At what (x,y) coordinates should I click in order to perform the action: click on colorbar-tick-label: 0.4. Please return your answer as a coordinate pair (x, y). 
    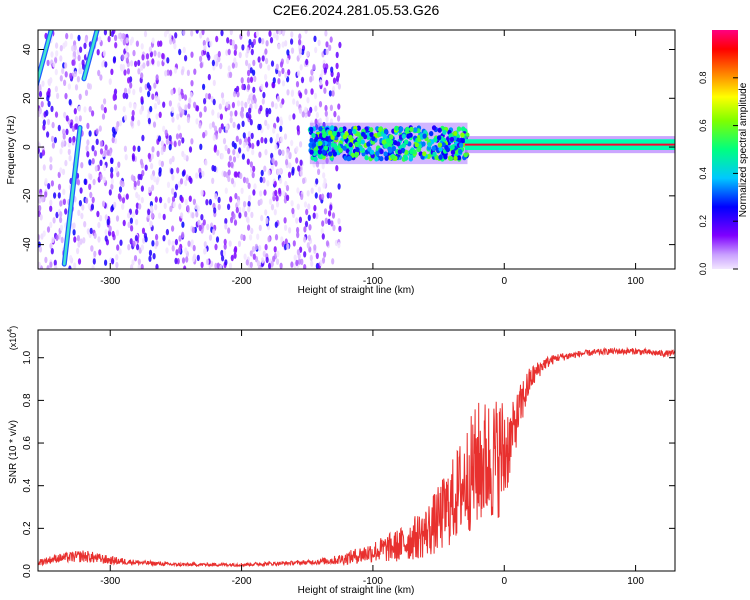
    Looking at the image, I should click on (703, 173).